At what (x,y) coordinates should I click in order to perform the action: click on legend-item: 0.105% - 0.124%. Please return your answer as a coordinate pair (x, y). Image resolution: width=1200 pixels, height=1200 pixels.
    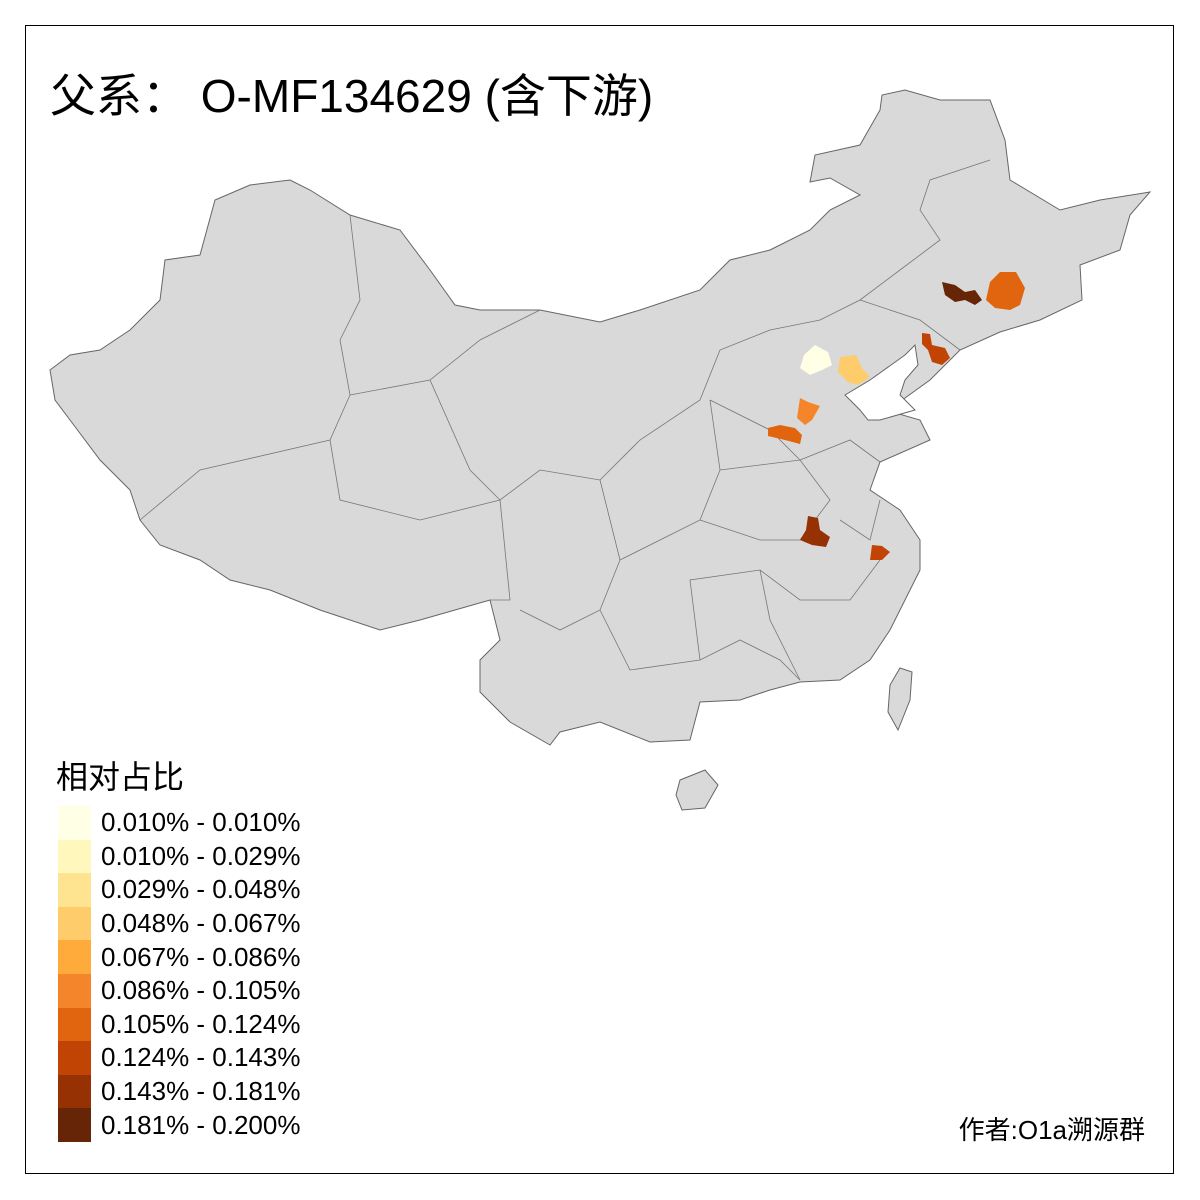
    Looking at the image, I should click on (179, 1024).